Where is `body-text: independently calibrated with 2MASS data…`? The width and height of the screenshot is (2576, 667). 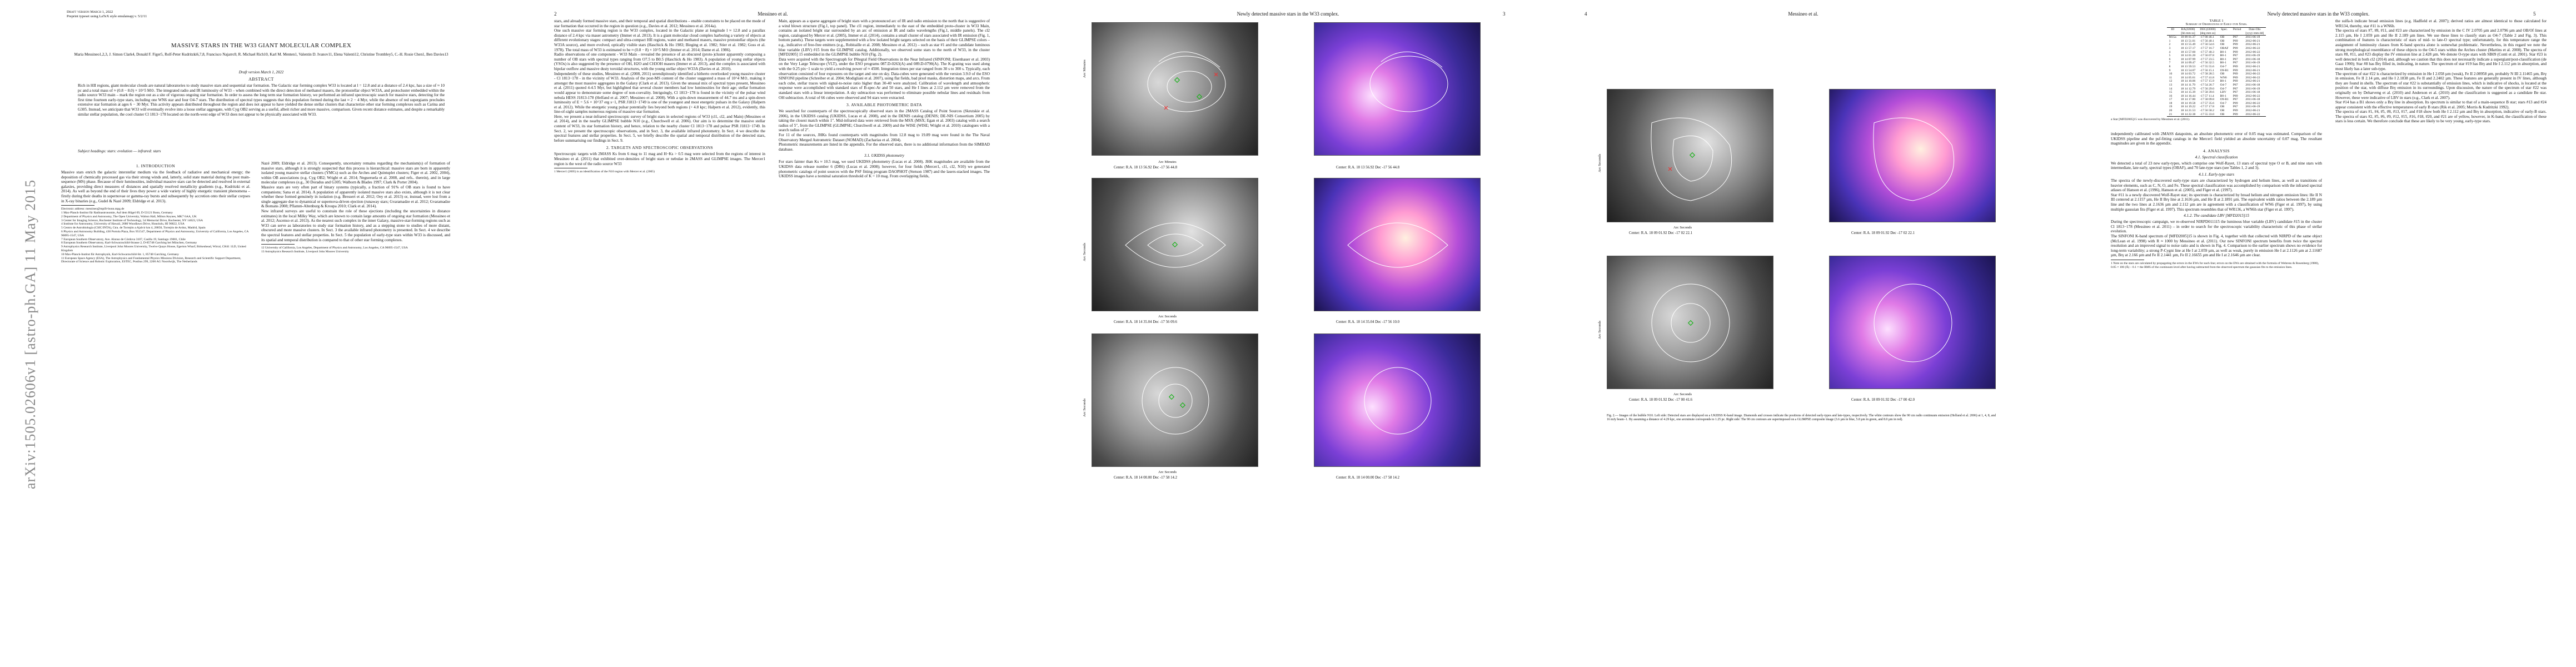 body-text: independently calibrated with 2MASS data… is located at coordinates (2216, 139).